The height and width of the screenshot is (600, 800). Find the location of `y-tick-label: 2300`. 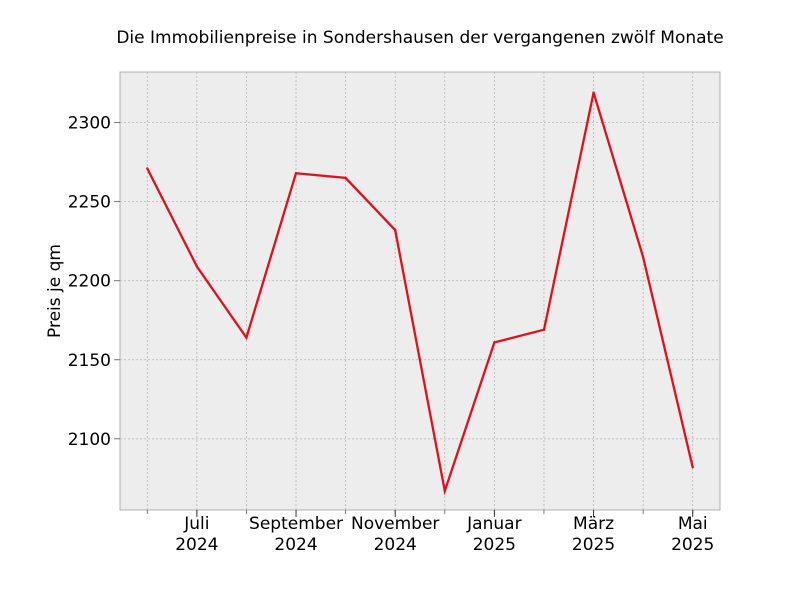

y-tick-label: 2300 is located at coordinates (89, 124).